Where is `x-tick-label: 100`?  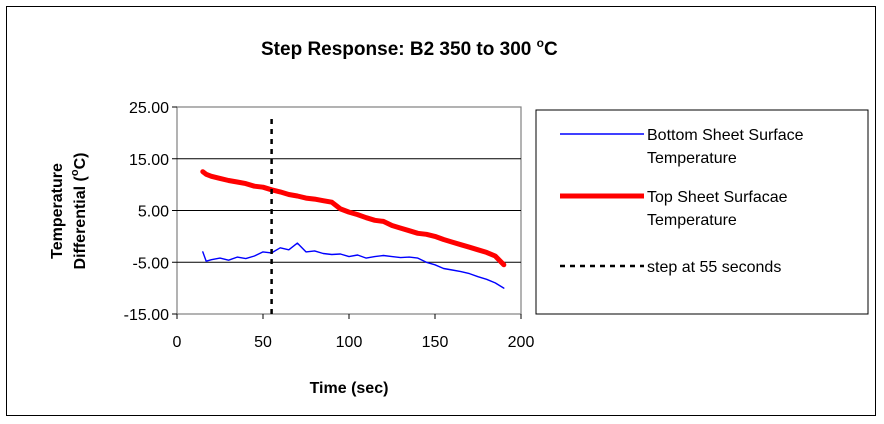 x-tick-label: 100 is located at coordinates (349, 342).